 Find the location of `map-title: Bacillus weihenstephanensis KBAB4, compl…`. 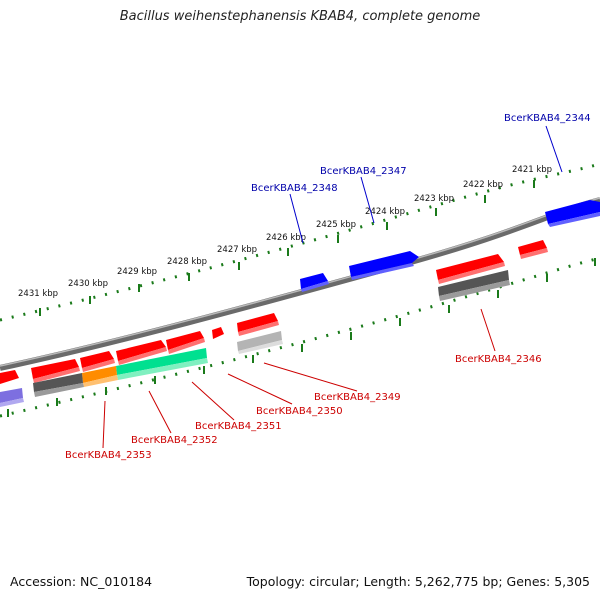

map-title: Bacillus weihenstephanensis KBAB4, compl… is located at coordinates (300, 16).